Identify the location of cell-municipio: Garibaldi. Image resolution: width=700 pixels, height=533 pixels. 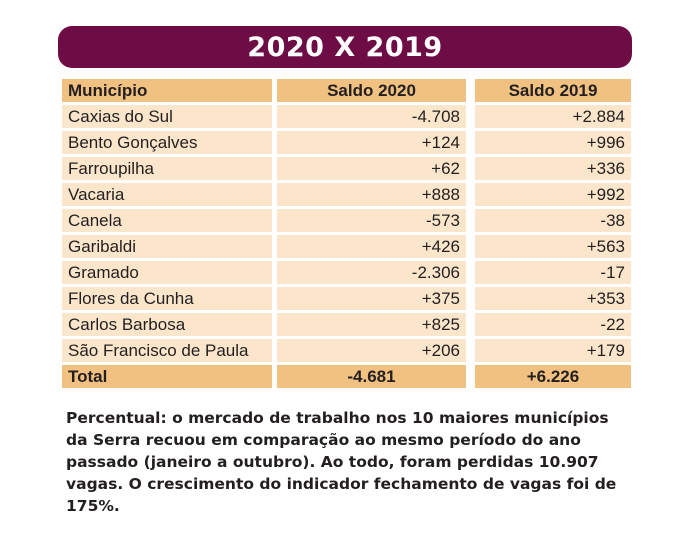
(167, 246).